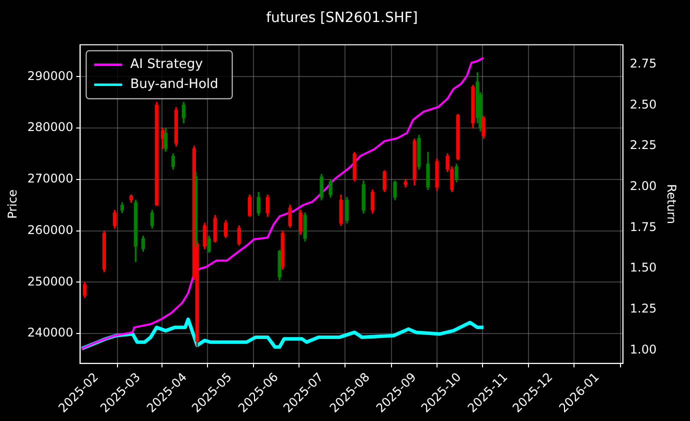 The width and height of the screenshot is (690, 421). I want to click on legend-label: Buy-and-Hold, so click(174, 84).